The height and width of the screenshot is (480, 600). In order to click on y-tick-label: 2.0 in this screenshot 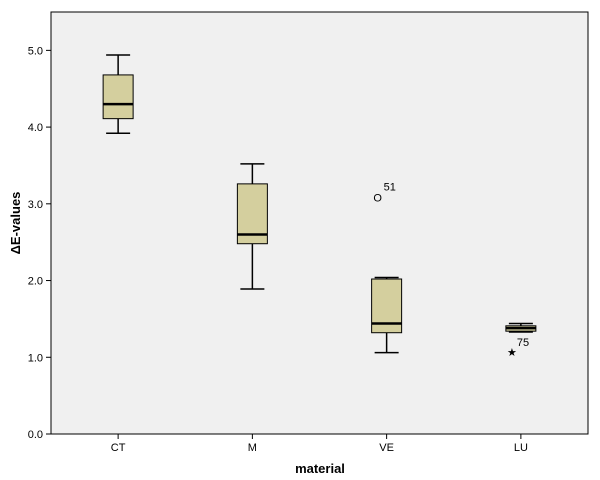, I will do `click(35, 282)`.